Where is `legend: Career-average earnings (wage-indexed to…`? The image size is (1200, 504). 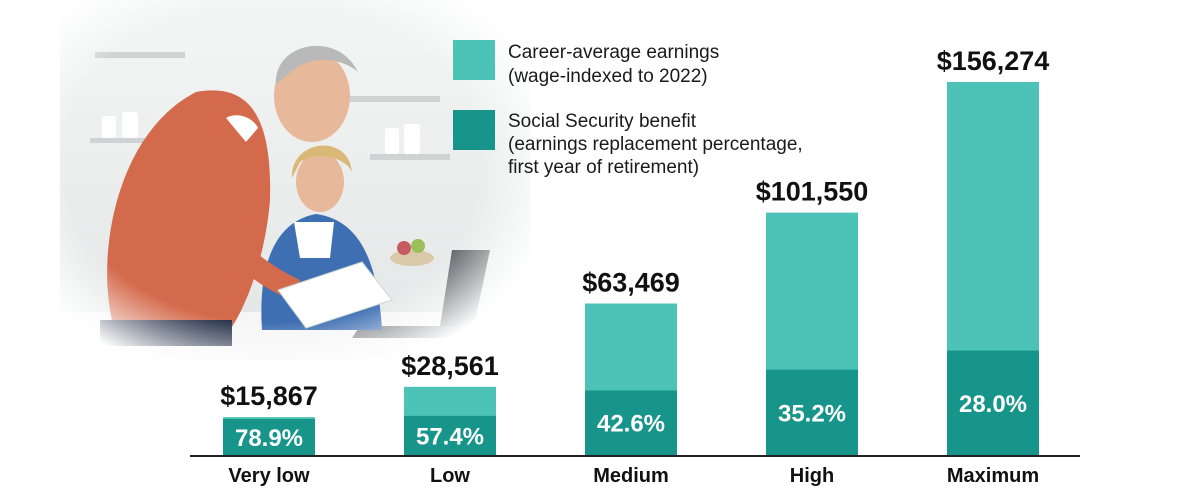 legend: Career-average earnings (wage-indexed to… is located at coordinates (628, 109).